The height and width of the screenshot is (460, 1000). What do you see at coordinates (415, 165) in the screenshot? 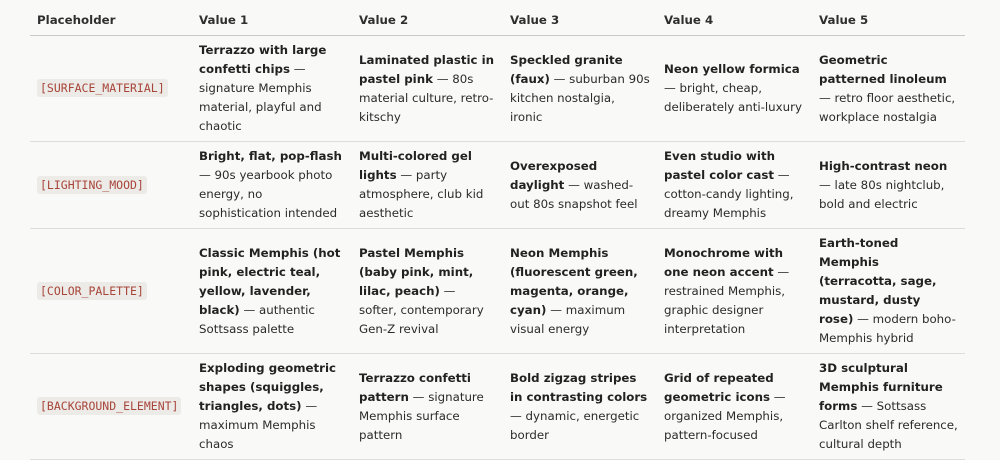
I see `value-title: Multi-colored gel lights` at bounding box center [415, 165].